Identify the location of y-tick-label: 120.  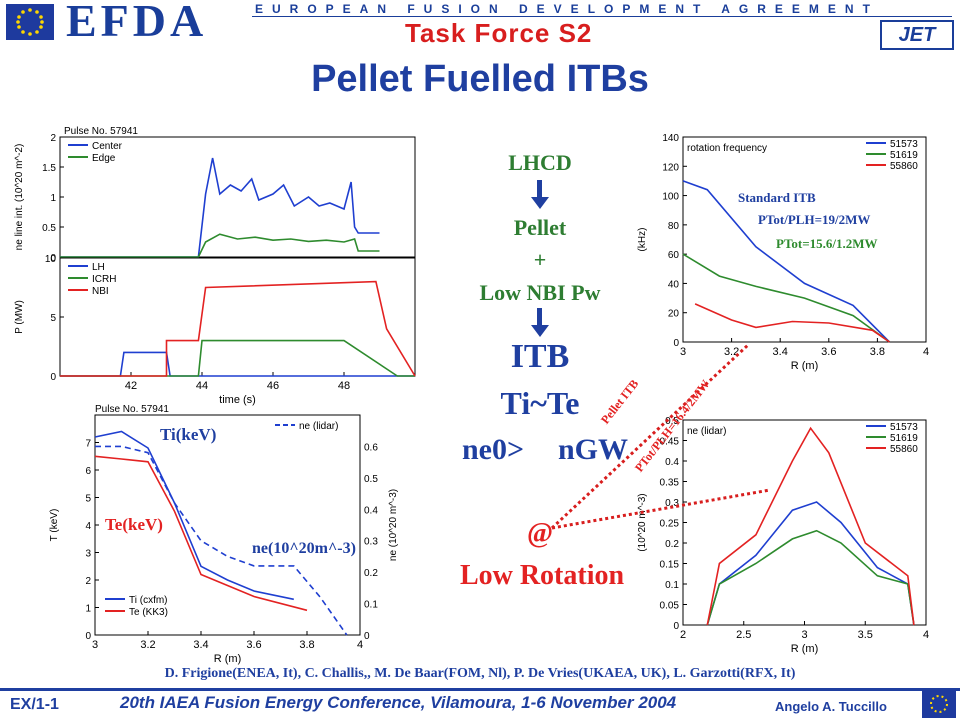
(670, 167).